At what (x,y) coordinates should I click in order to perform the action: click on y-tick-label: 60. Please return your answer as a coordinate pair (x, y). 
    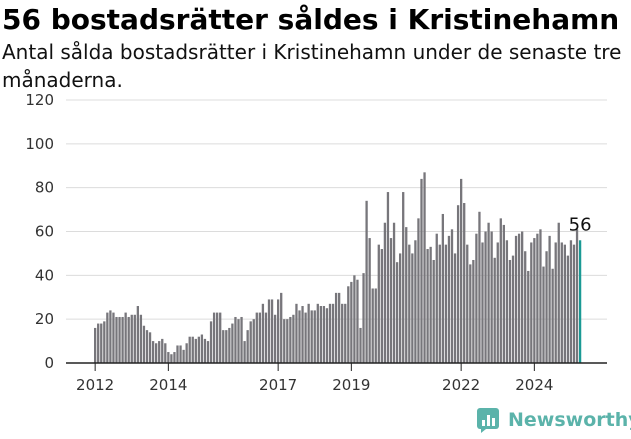
    Looking at the image, I should click on (44, 232).